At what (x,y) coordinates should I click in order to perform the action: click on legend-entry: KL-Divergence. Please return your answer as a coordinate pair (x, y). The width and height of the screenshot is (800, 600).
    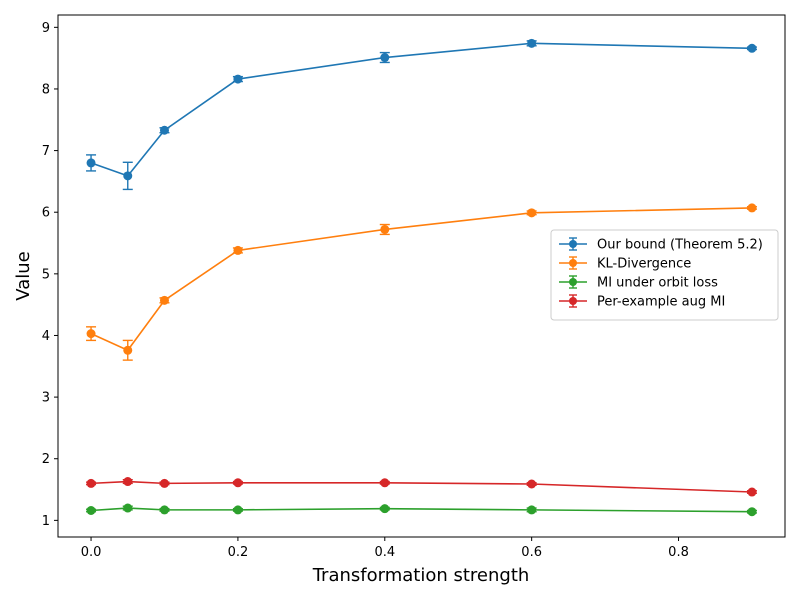
    Looking at the image, I should click on (625, 264).